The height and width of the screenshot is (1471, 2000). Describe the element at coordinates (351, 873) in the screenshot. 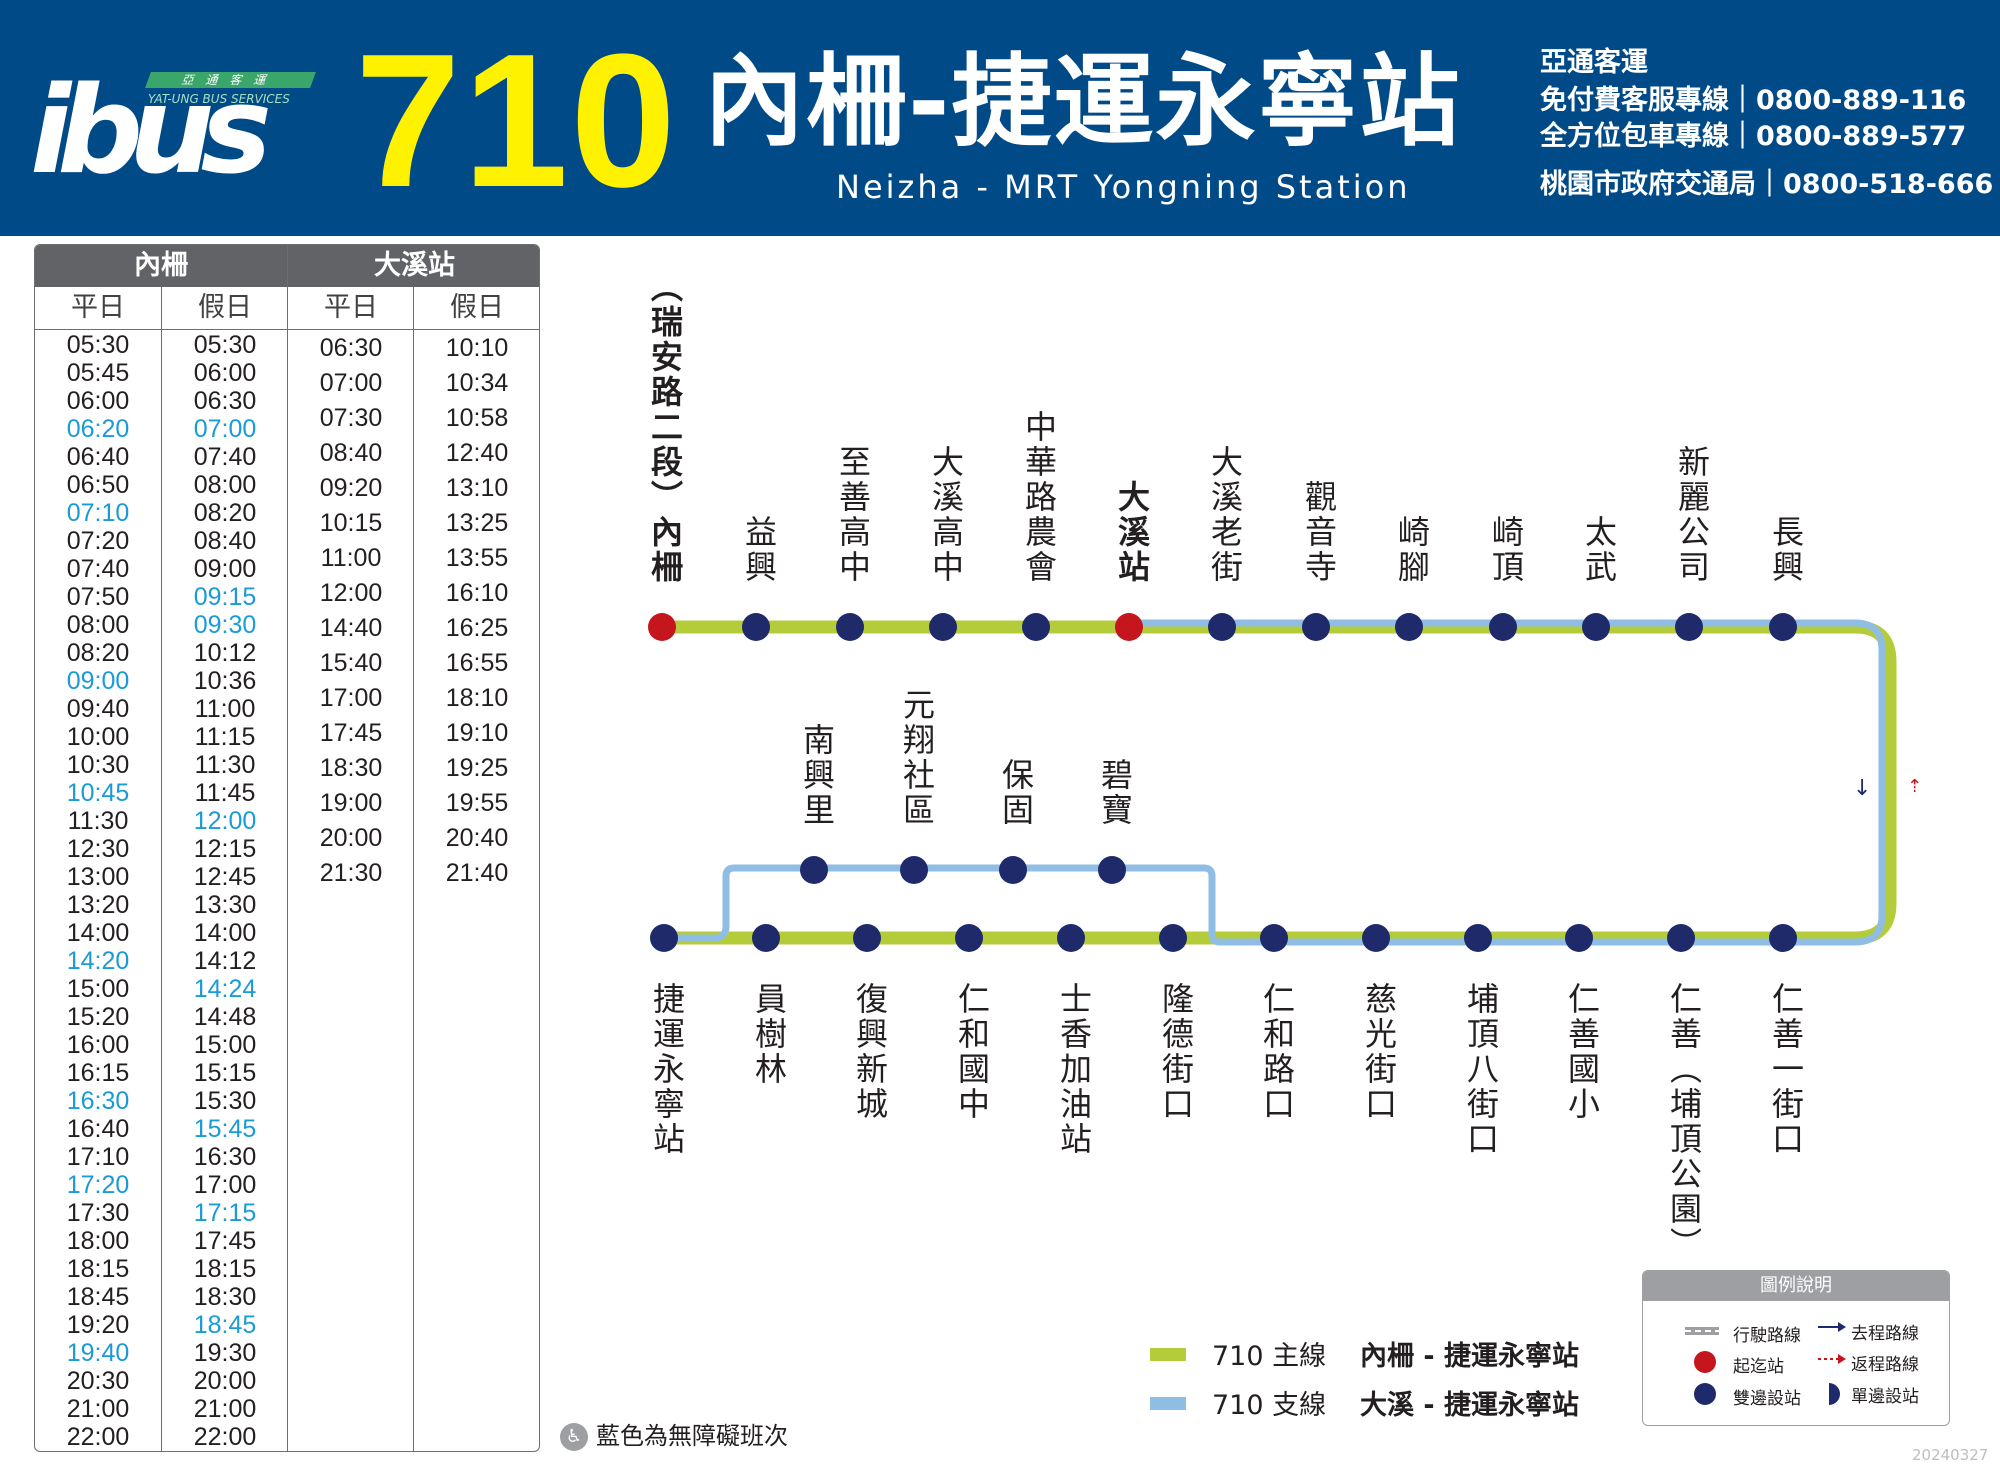

I see `departure-time: 21:30` at that location.